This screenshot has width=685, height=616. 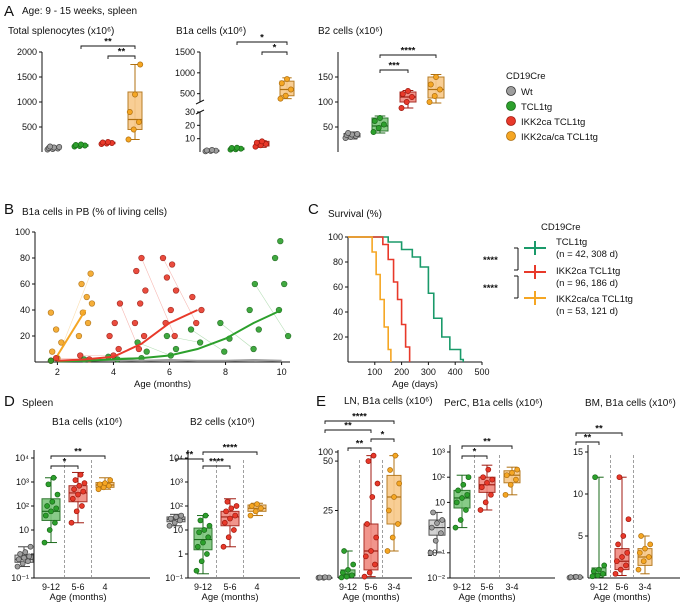 I want to click on sig-label: *, so click(x=475, y=452).